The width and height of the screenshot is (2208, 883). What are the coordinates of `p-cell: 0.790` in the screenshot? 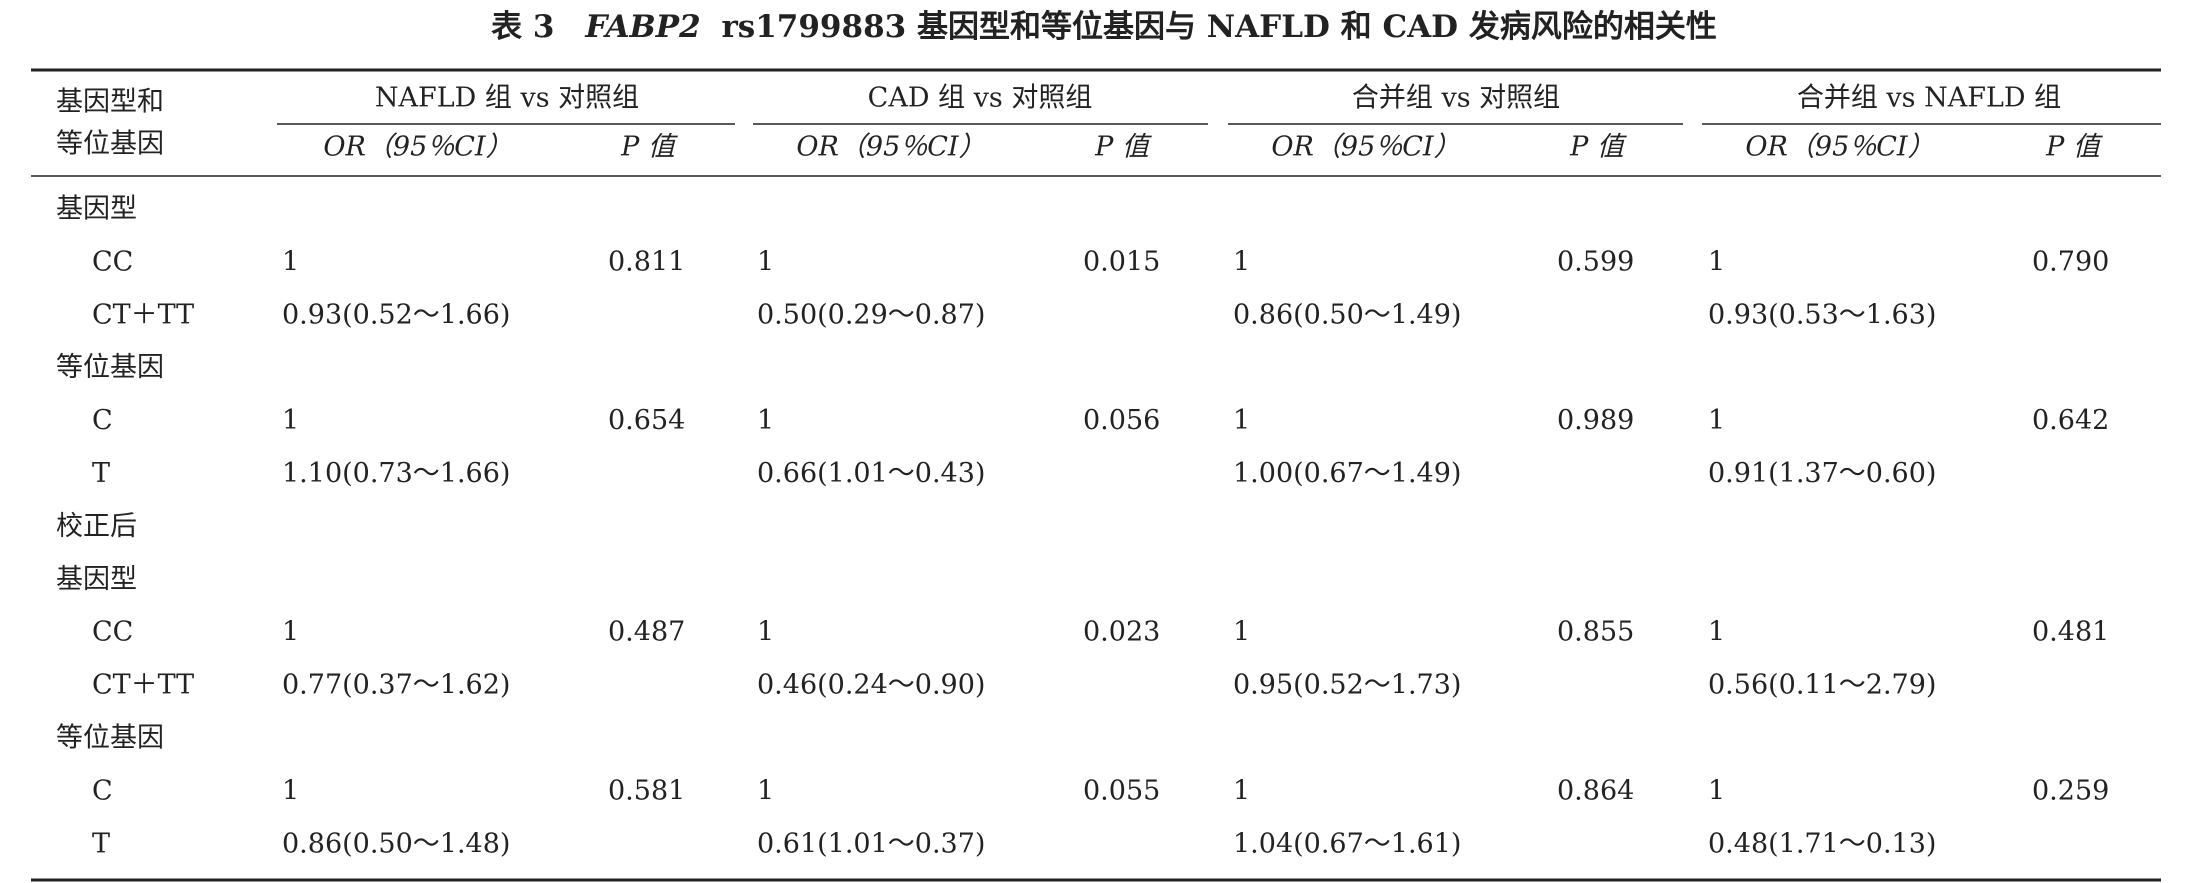 It's located at (2070, 261).